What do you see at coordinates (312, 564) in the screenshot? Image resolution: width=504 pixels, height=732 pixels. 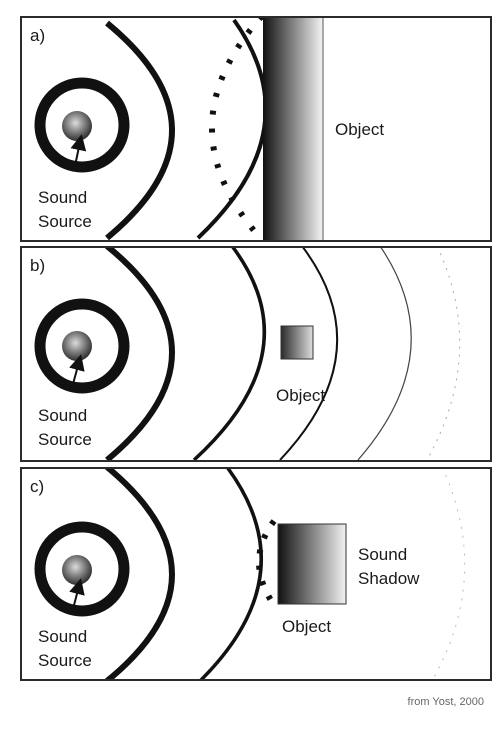 I see `object-with-shadow` at bounding box center [312, 564].